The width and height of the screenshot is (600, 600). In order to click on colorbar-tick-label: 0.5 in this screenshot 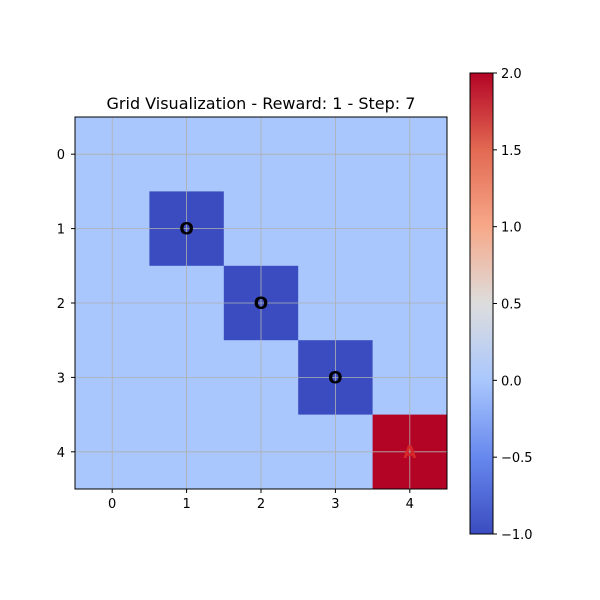, I will do `click(511, 305)`.